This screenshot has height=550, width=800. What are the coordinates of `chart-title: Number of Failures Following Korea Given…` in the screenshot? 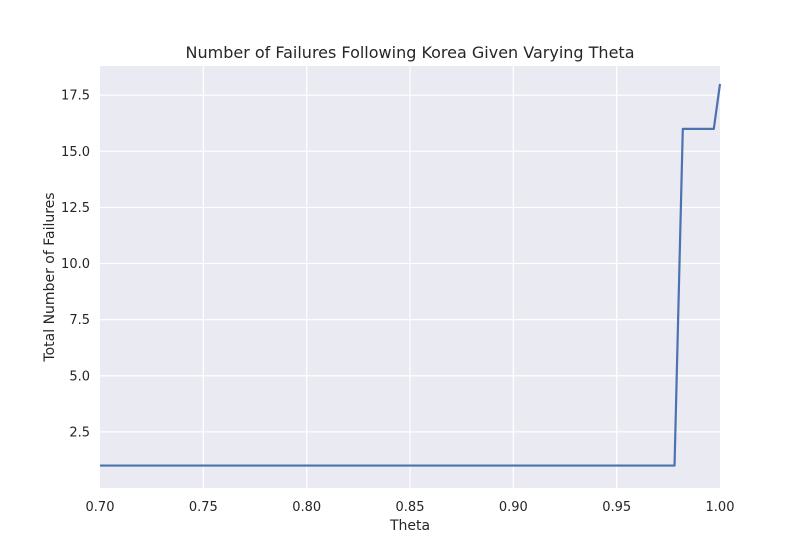 It's located at (410, 52).